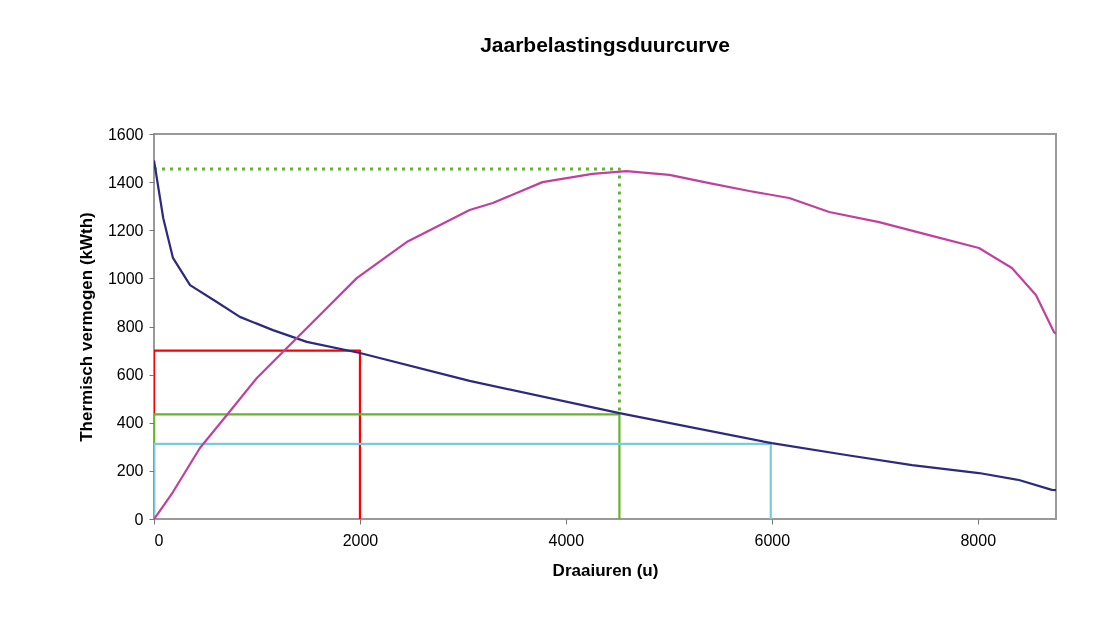  I want to click on y-tick-label: 1600, so click(125, 134).